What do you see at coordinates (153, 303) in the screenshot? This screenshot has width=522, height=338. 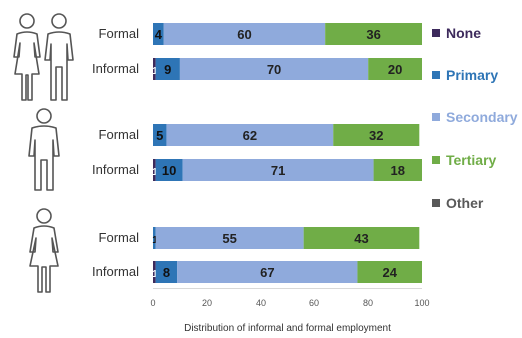 I see `x-tick-label: 0` at bounding box center [153, 303].